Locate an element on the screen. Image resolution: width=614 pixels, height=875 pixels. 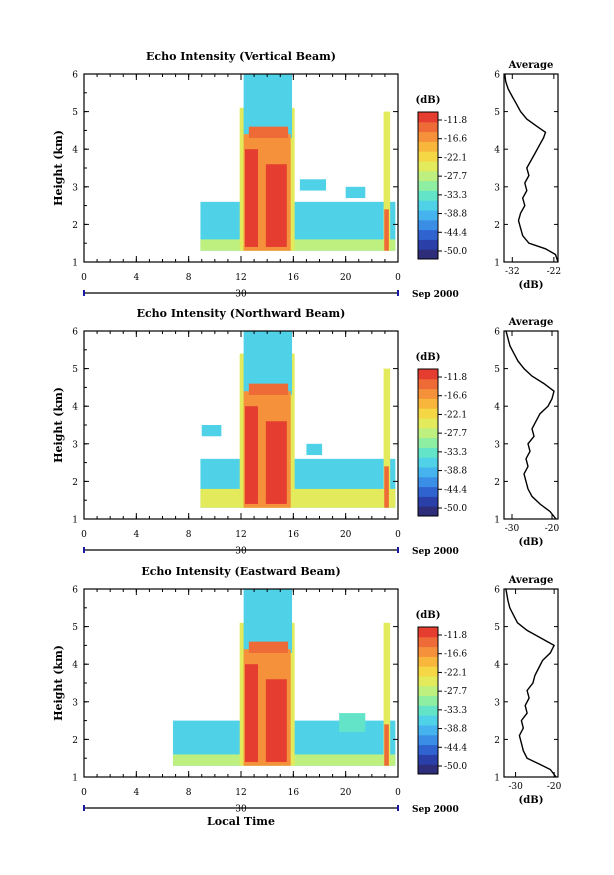
y-axis-label: Height (km) is located at coordinates (58, 425).